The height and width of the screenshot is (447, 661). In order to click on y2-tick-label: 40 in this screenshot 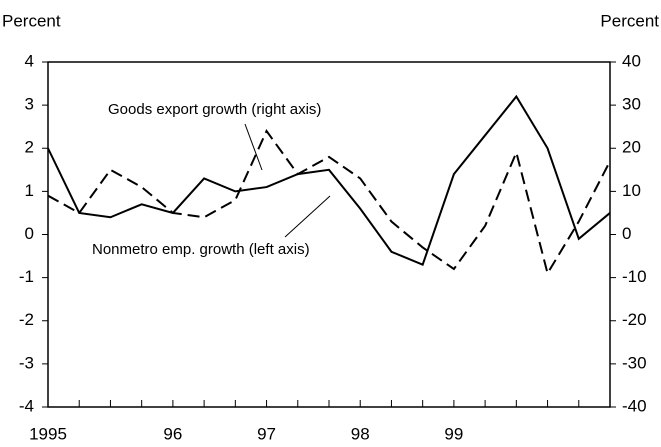, I will do `click(631, 60)`.